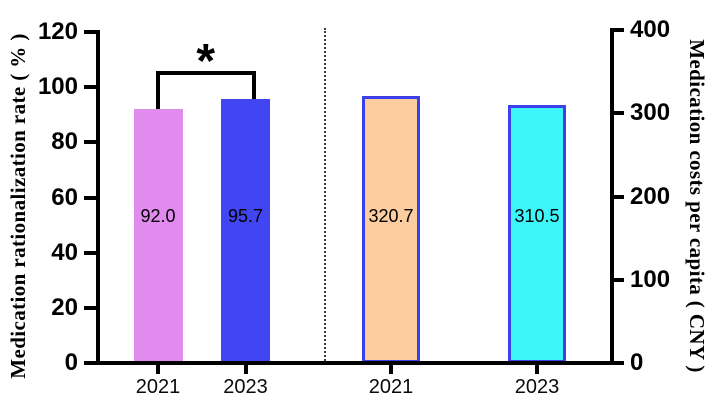  Describe the element at coordinates (206, 73) in the screenshot. I see `bracket-horizontal-line` at that location.